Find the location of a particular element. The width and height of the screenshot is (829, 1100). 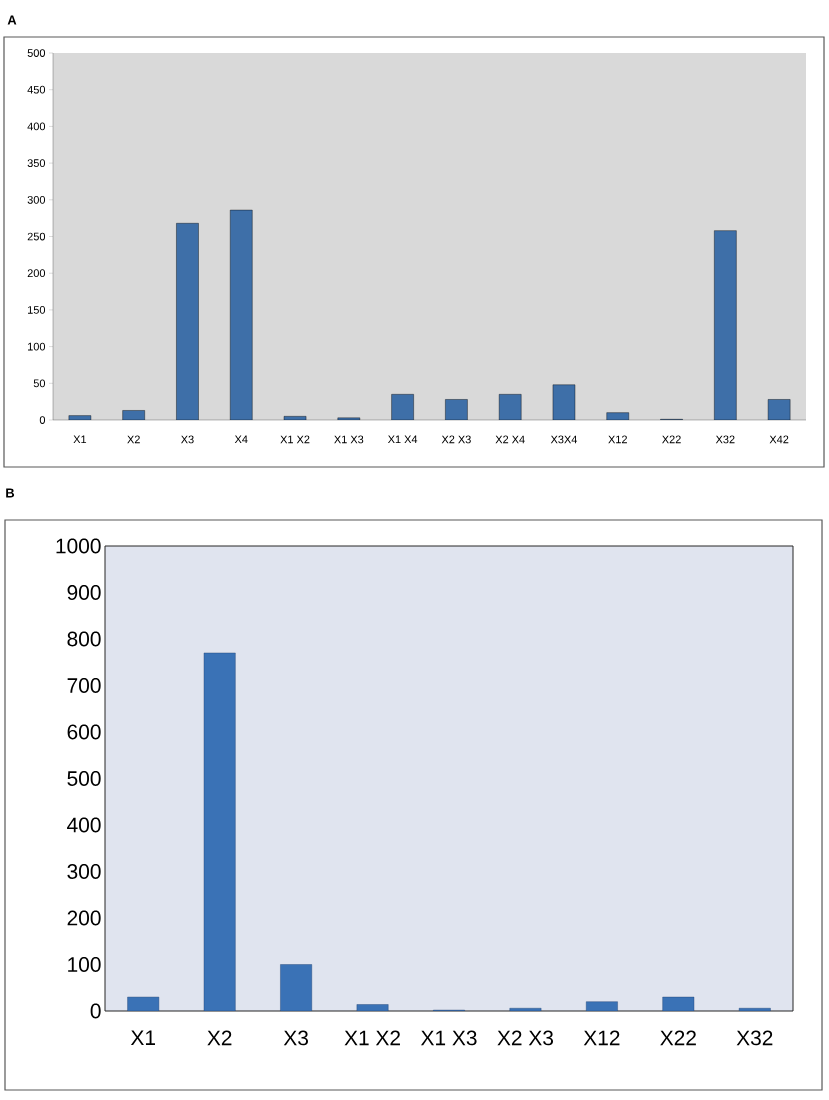

y-tick-label: 250 is located at coordinates (36, 236).